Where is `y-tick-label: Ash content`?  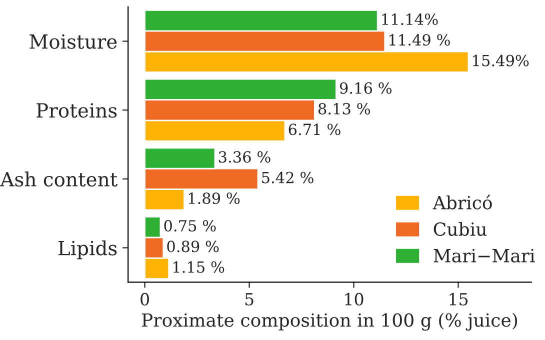 y-tick-label: Ash content is located at coordinates (59, 179).